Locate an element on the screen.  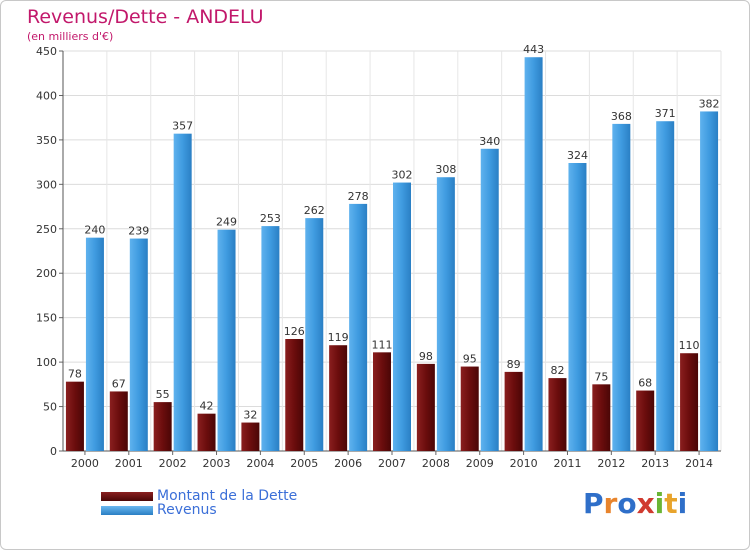
x-tick-label: 2010 is located at coordinates (524, 463).